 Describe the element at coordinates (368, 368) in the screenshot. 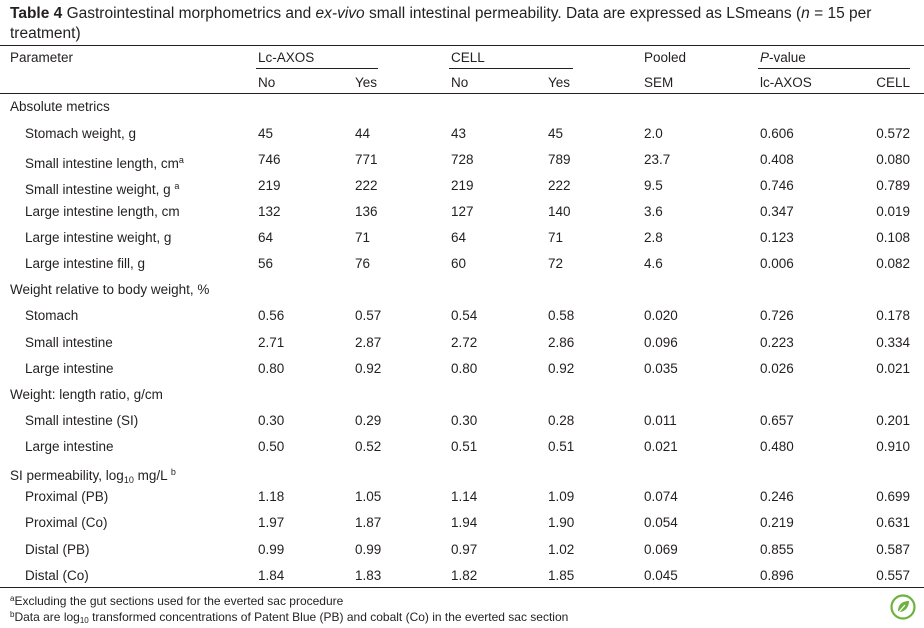

I see `value-lcaxos-yes: 0.92` at that location.